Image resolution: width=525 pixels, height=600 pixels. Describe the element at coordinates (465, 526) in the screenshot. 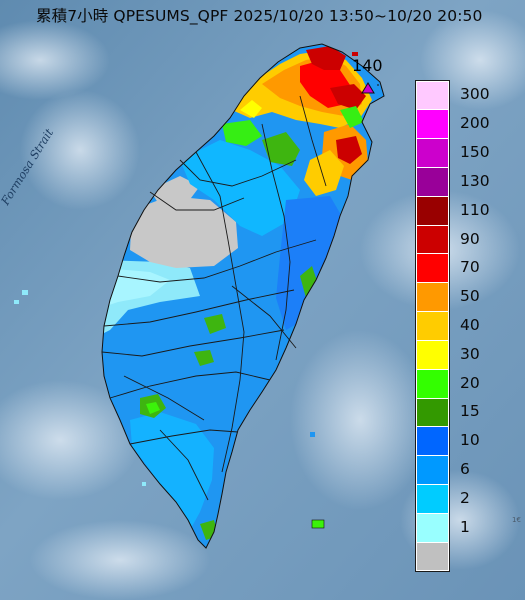

I see `legend-tick-label: 1` at that location.